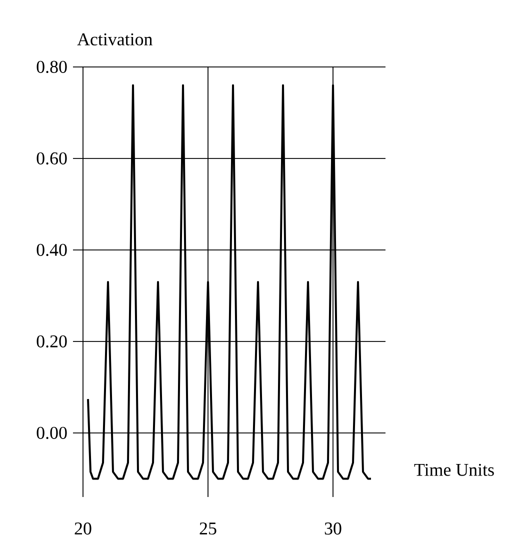 This screenshot has width=532, height=540. Describe the element at coordinates (51, 250) in the screenshot. I see `y-tick-label: 0.40` at that location.